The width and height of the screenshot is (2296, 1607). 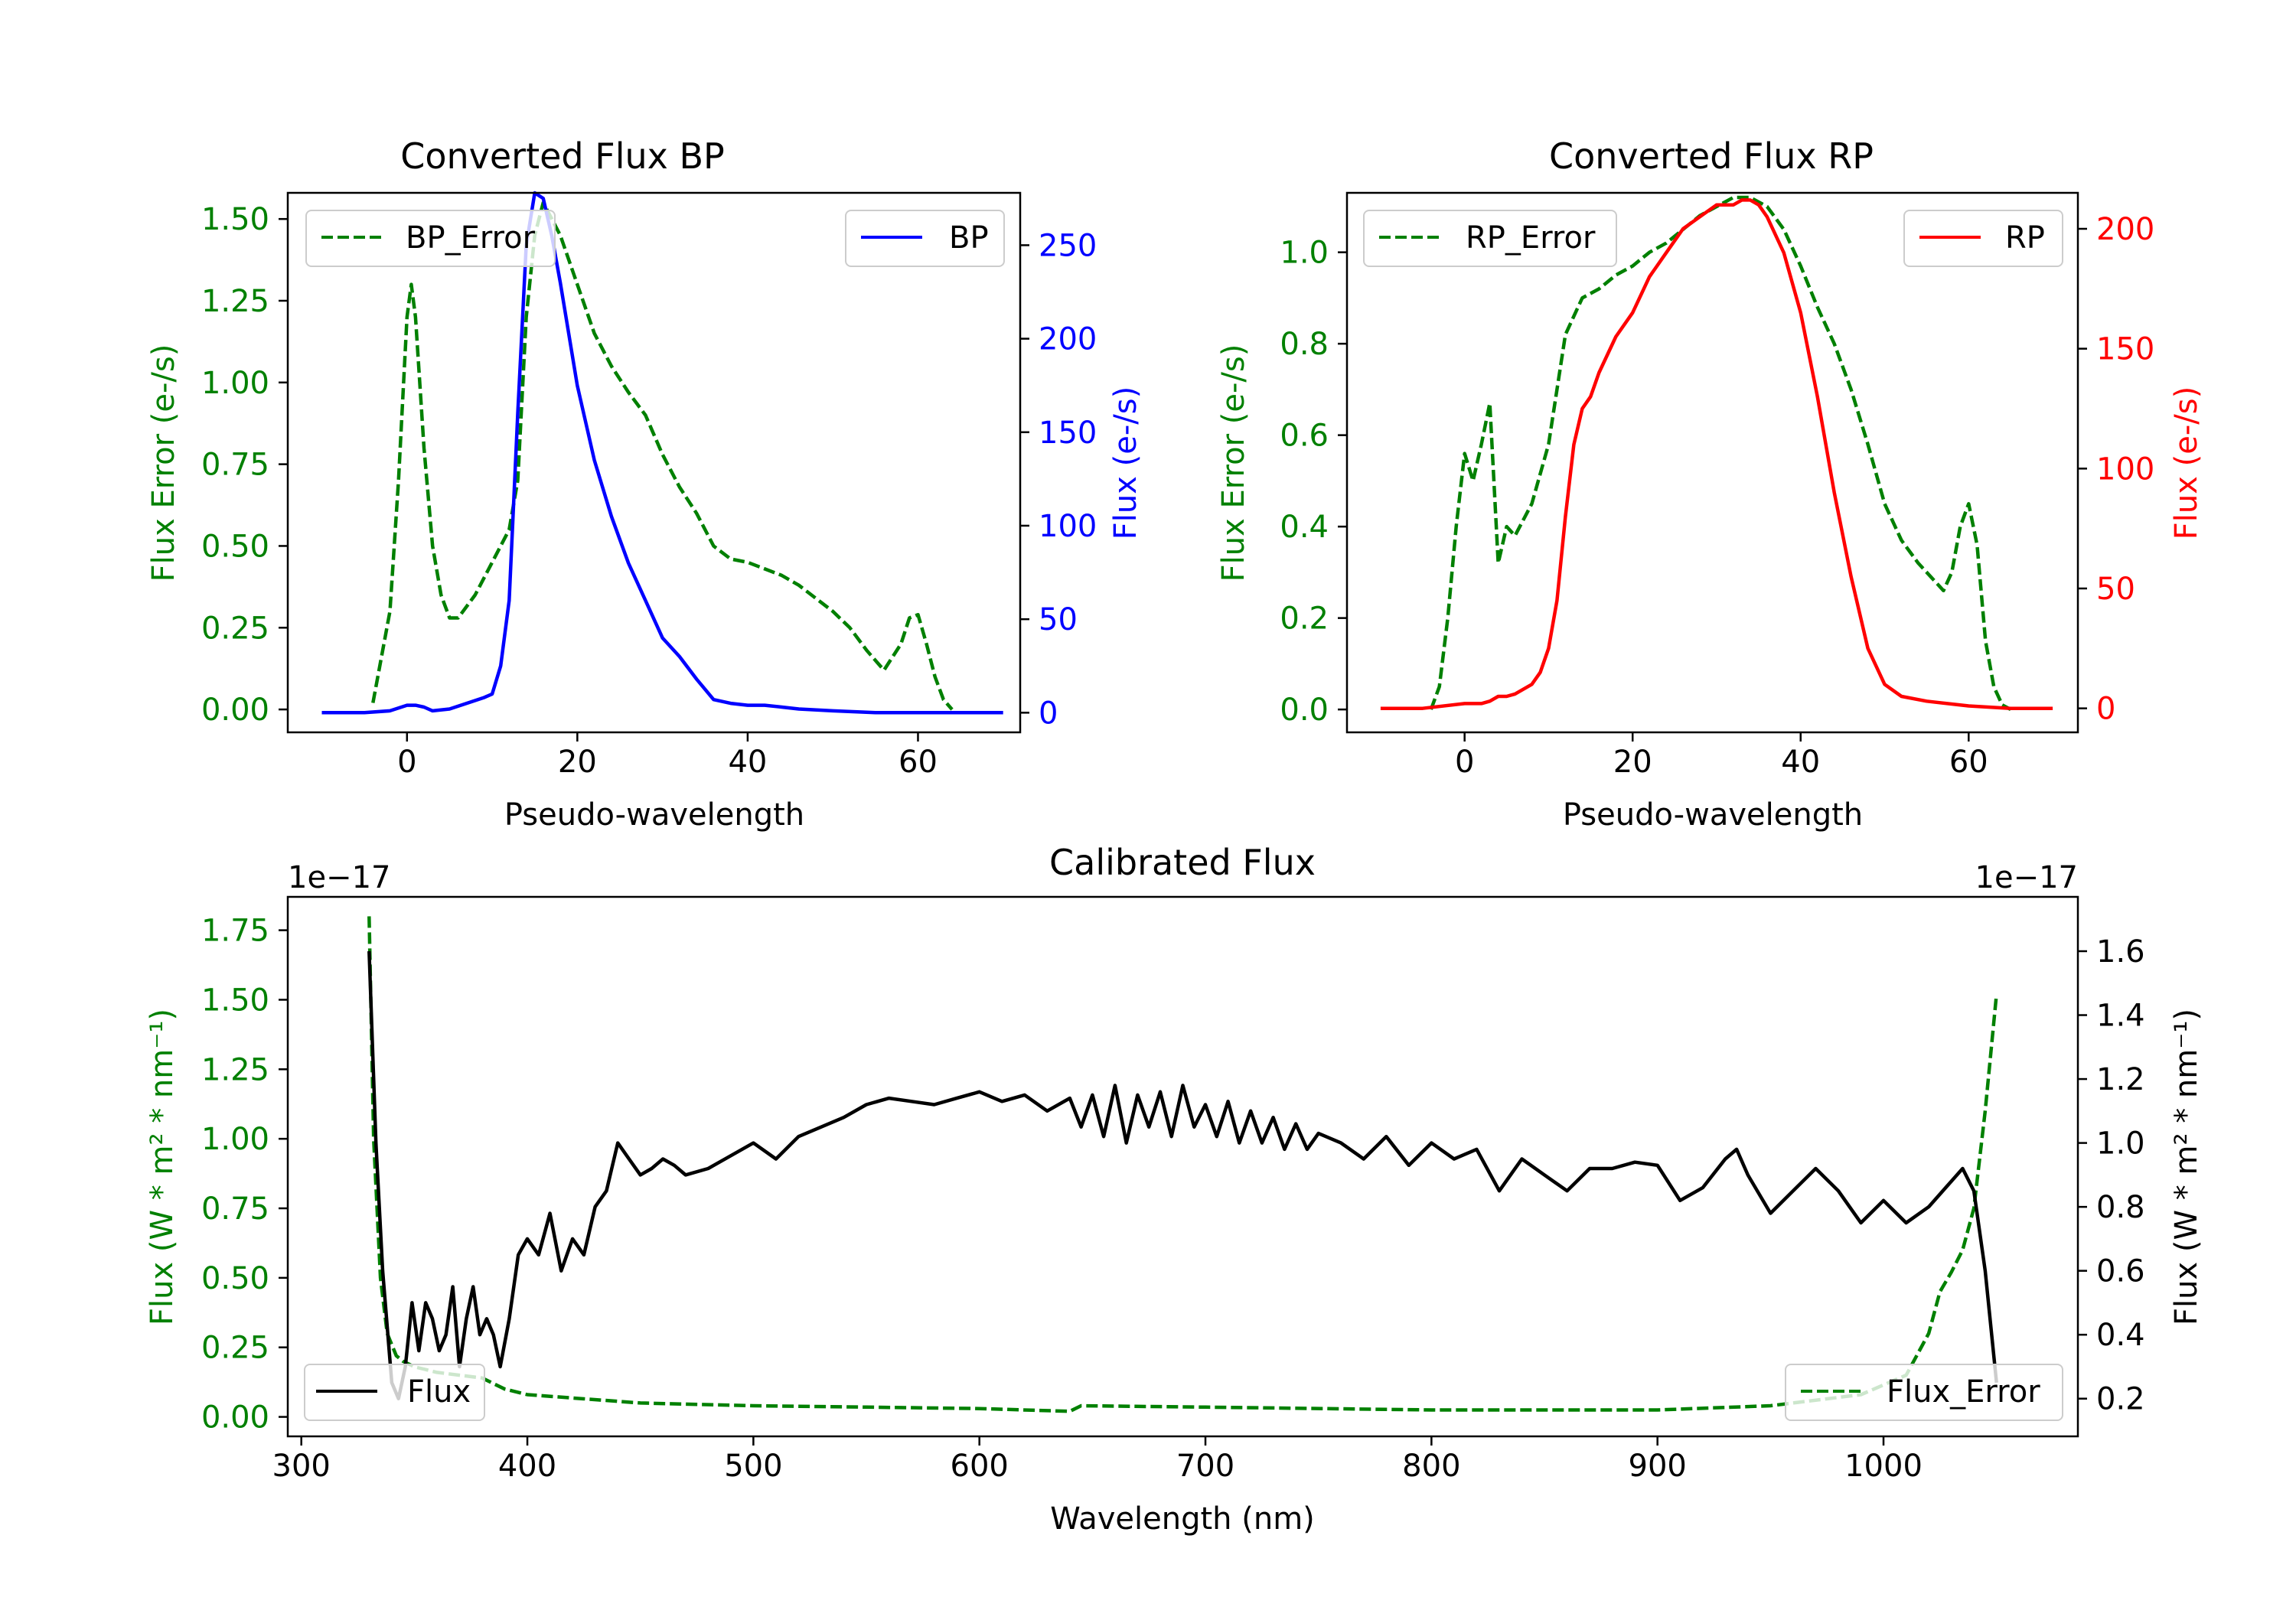 What do you see at coordinates (1304, 344) in the screenshot?
I see `rp-y-left-tick-label: 0.8` at bounding box center [1304, 344].